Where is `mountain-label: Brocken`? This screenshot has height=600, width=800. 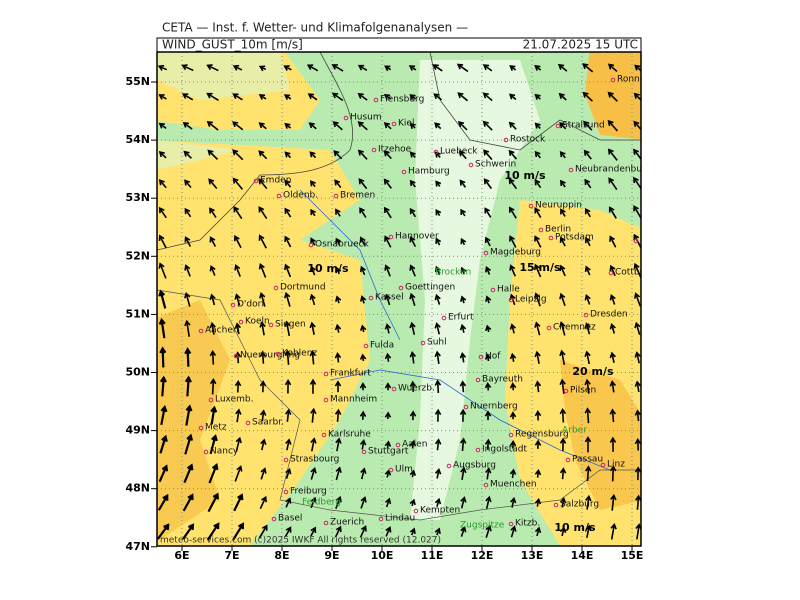
mountain-label: Brocken is located at coordinates (453, 273).